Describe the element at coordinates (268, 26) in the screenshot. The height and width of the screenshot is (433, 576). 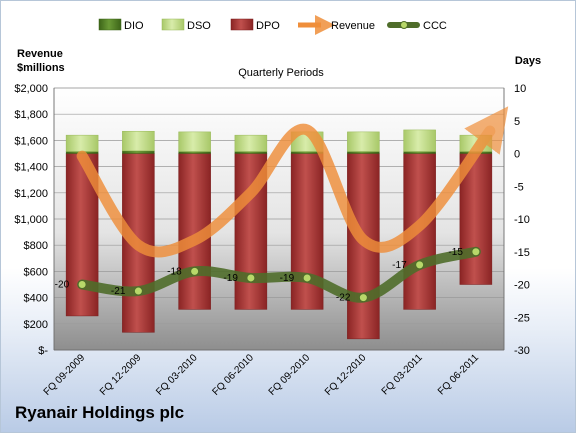
I see `legend-label-dpo: DPO` at that location.